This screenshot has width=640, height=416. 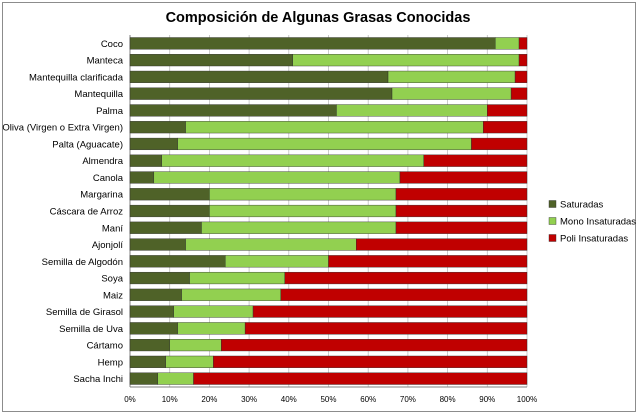 I want to click on category-label: Palta (Aguacate), so click(x=87, y=144).